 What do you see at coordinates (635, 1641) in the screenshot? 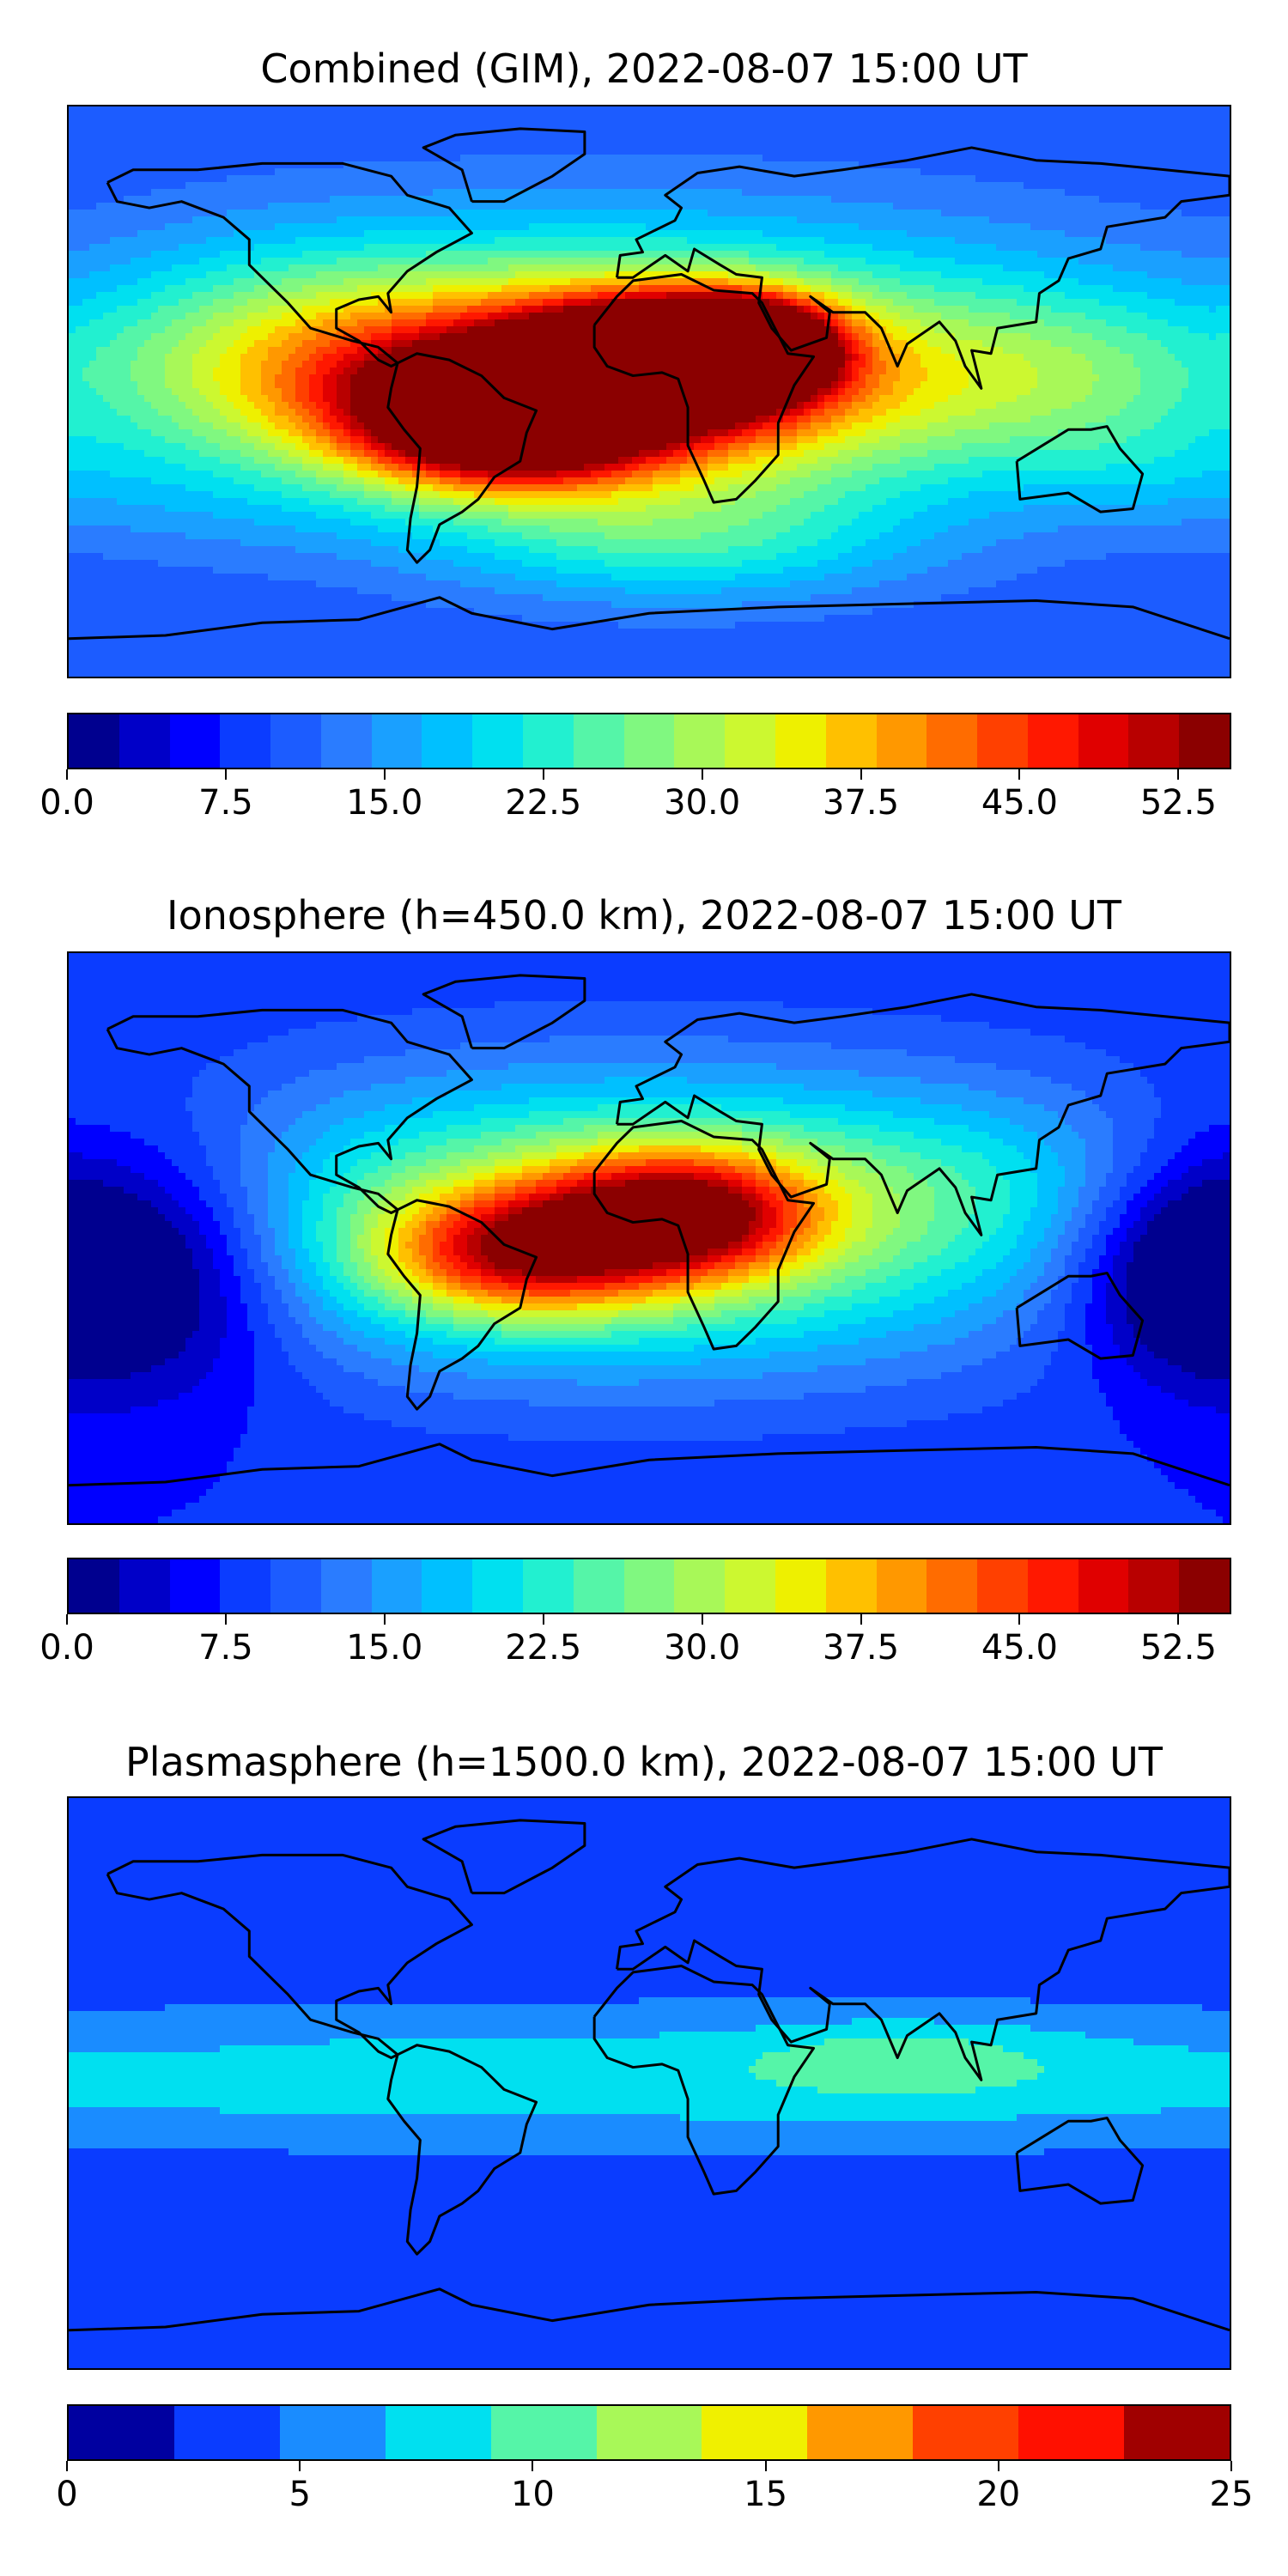
I see `colorbar-ticks-ionosphere: 0.0 7.5 15.0 22.5 30.0 37.5 45.0 52.5` at bounding box center [635, 1641].